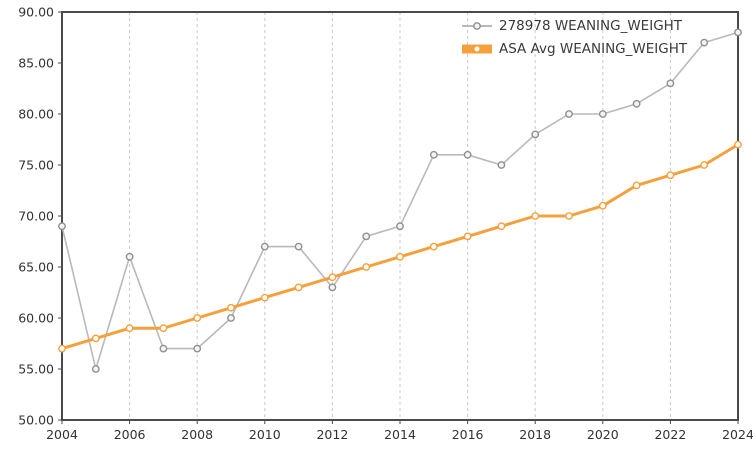  I want to click on y-axis-tick-label: 80.00, so click(36, 114).